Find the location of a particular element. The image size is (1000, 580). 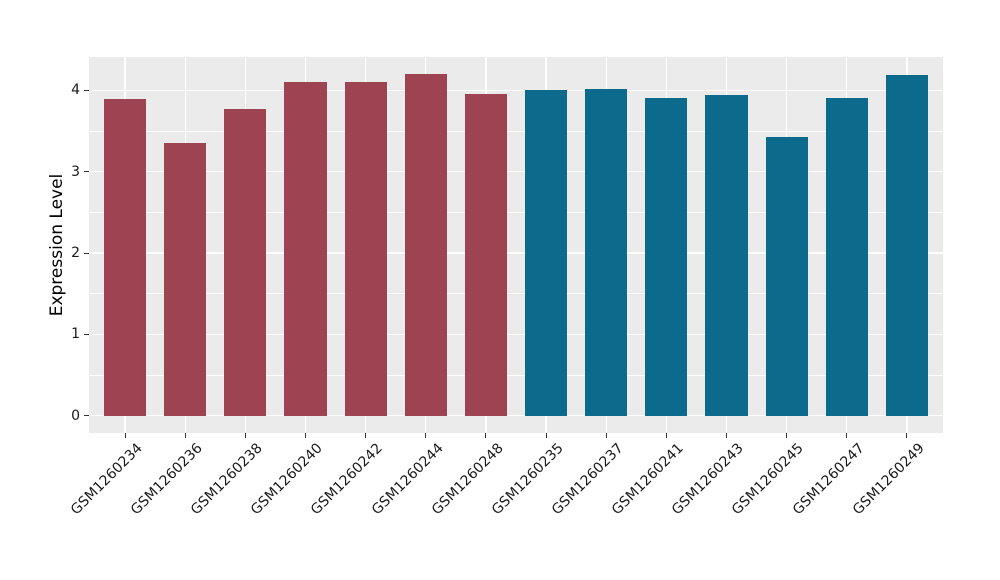

y-tick-label: 0 is located at coordinates (75, 415).